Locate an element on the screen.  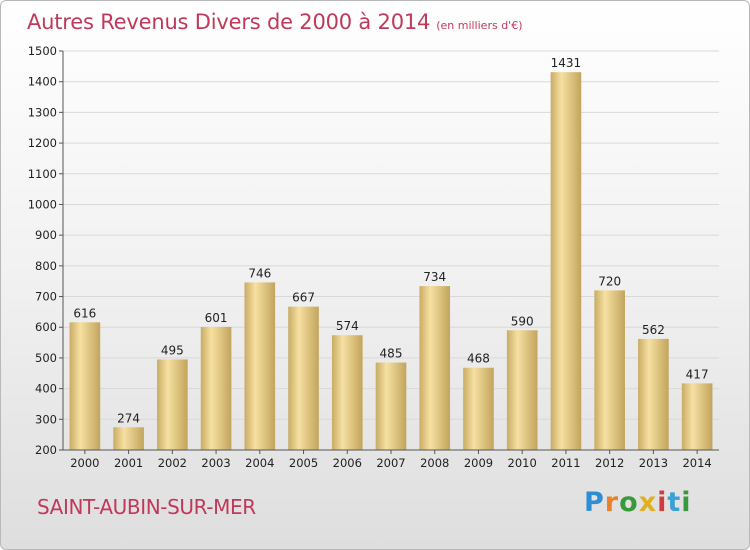
y-tick-label: 500 is located at coordinates (46, 358).